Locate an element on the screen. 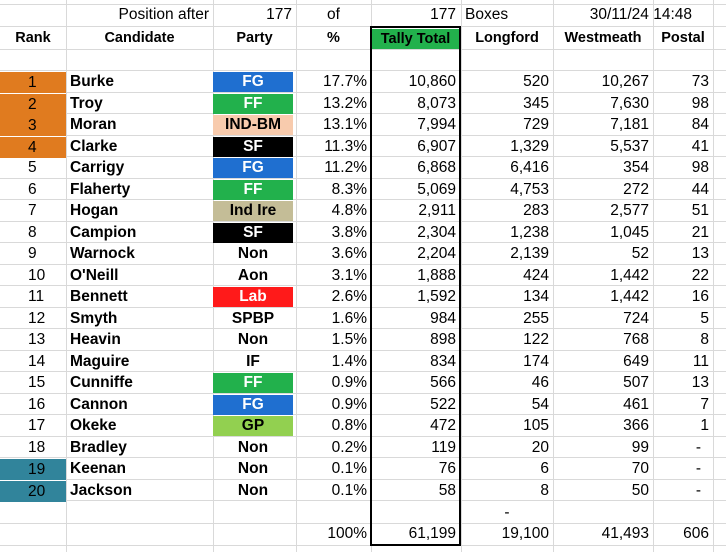  candidate-name: Jackson is located at coordinates (101, 490).